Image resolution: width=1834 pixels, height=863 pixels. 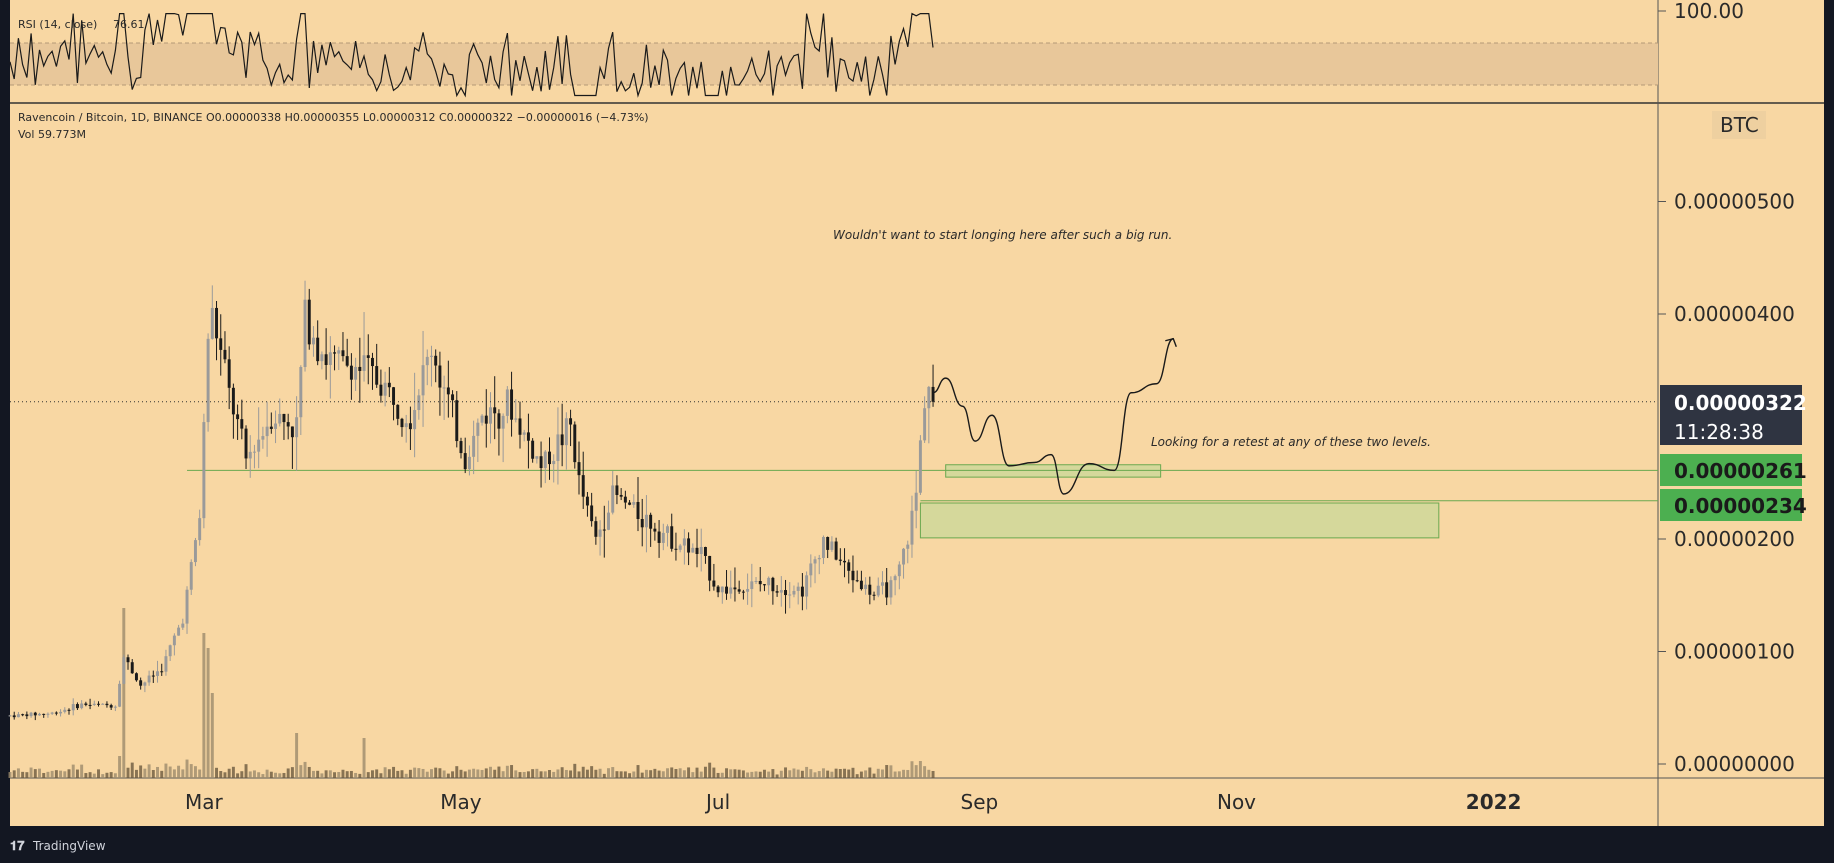 I want to click on volume-legend: Vol 59.773M, so click(x=52, y=134).